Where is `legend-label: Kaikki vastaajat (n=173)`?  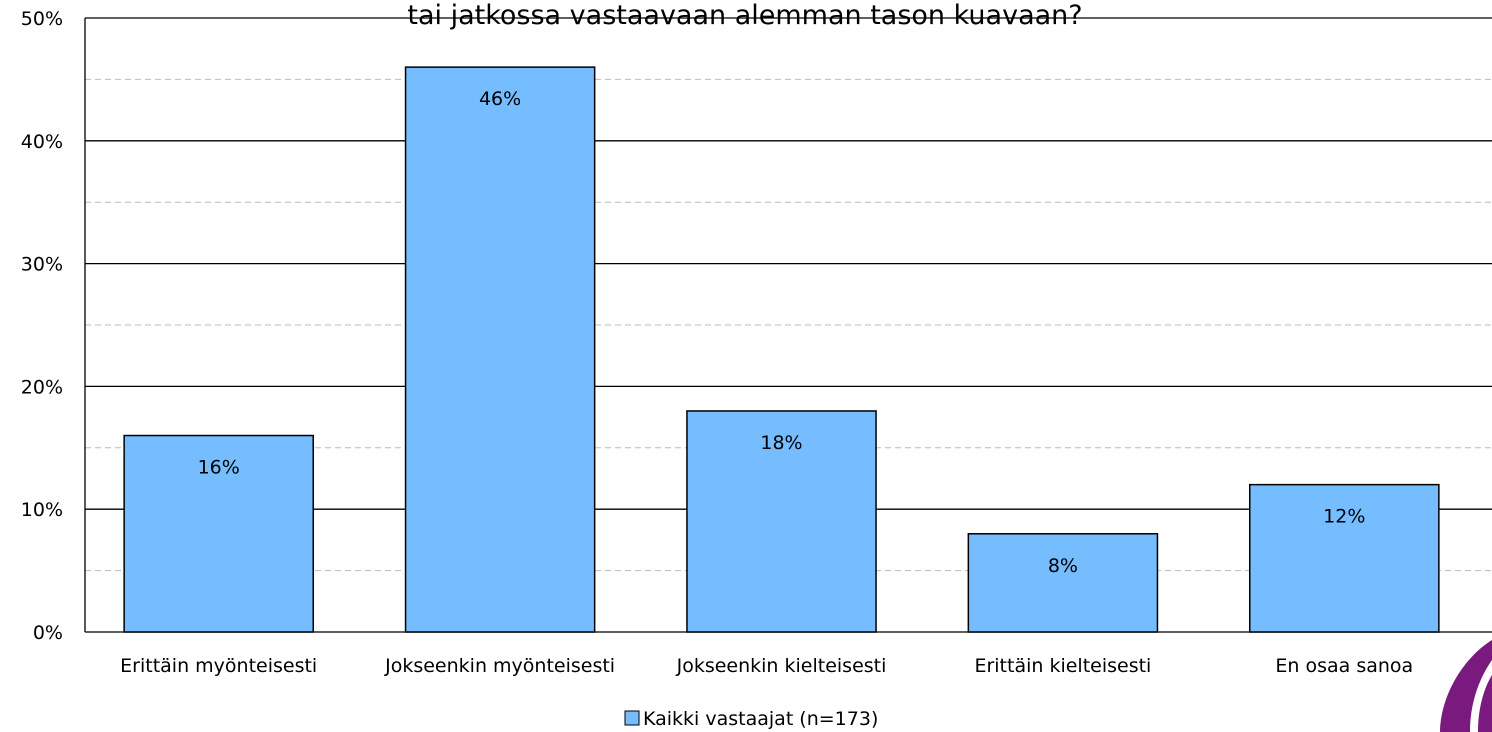 legend-label: Kaikki vastaajat (n=173) is located at coordinates (760, 719).